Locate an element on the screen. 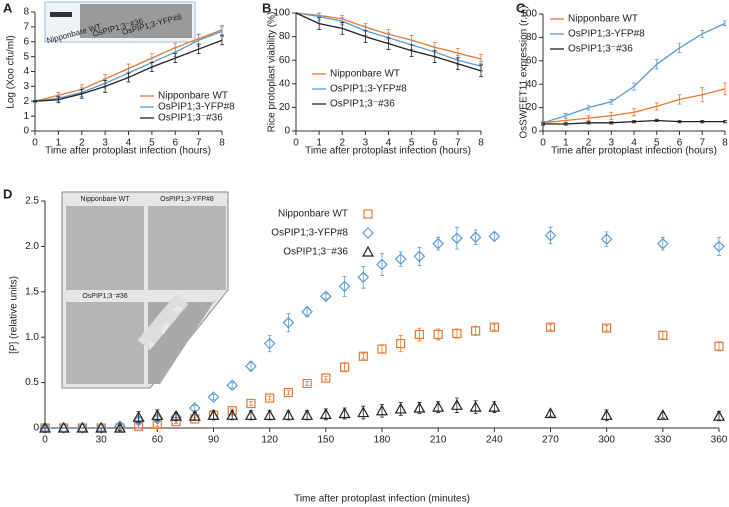 This screenshot has width=729, height=507. y-tick-label: 6 is located at coordinates (26, 41).